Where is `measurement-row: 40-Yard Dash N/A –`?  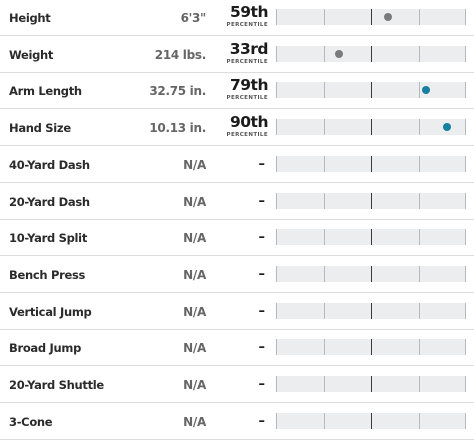
measurement-row: 40-Yard Dash N/A – is located at coordinates (237, 165).